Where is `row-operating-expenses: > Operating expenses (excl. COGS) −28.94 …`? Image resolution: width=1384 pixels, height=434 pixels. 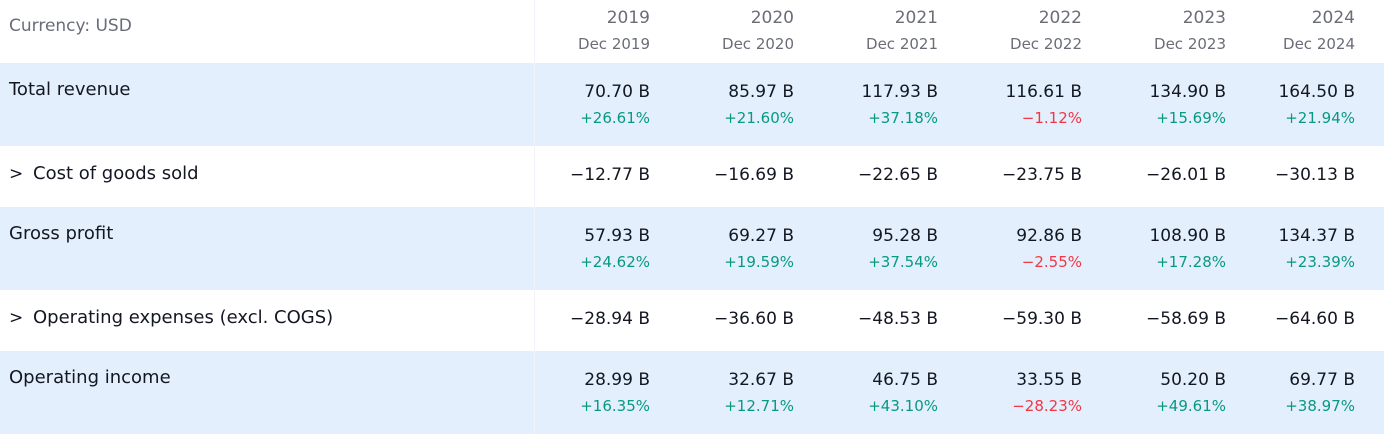 row-operating-expenses: > Operating expenses (excl. COGS) −28.94 … is located at coordinates (692, 320).